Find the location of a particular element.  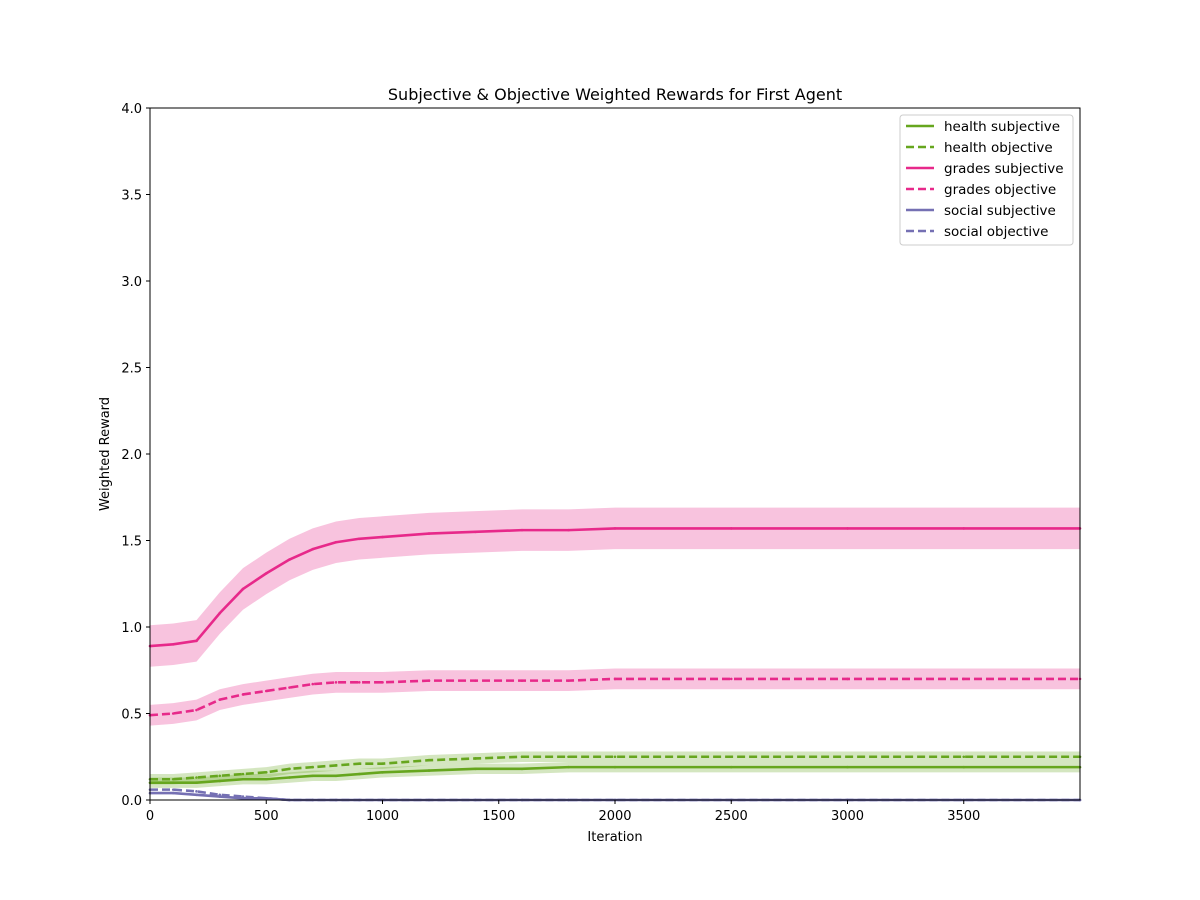

x-axis: 0 500 1000 1500 2000 2500 3000 3500 is located at coordinates (563, 812).